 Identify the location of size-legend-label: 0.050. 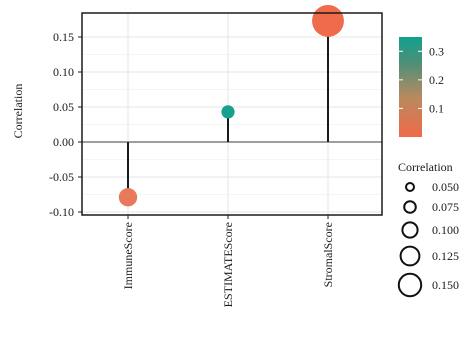
(445, 187).